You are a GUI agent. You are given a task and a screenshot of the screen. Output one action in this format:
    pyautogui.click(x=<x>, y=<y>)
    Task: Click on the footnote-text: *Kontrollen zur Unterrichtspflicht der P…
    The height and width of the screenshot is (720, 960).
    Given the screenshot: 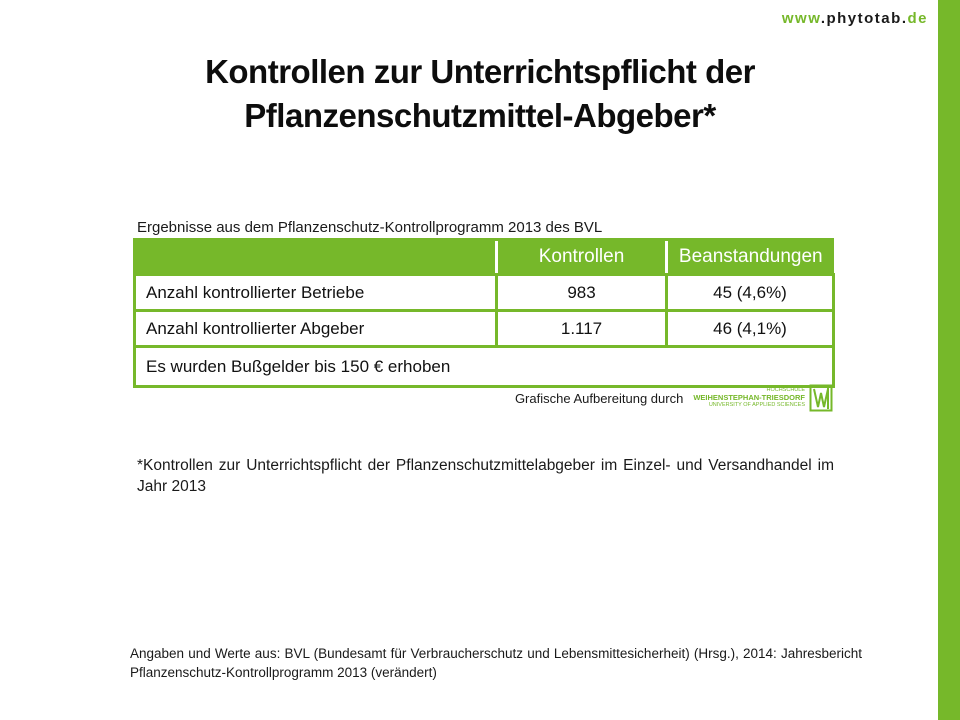 What is the action you would take?
    pyautogui.click(x=485, y=476)
    